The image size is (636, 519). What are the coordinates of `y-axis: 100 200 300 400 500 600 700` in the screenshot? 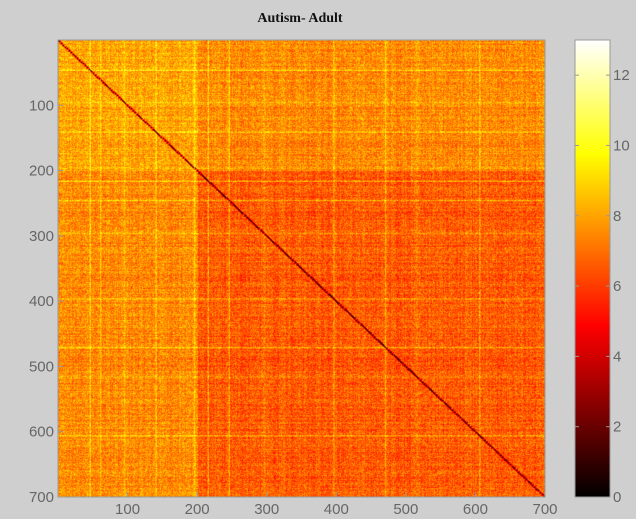 It's located at (46, 301).